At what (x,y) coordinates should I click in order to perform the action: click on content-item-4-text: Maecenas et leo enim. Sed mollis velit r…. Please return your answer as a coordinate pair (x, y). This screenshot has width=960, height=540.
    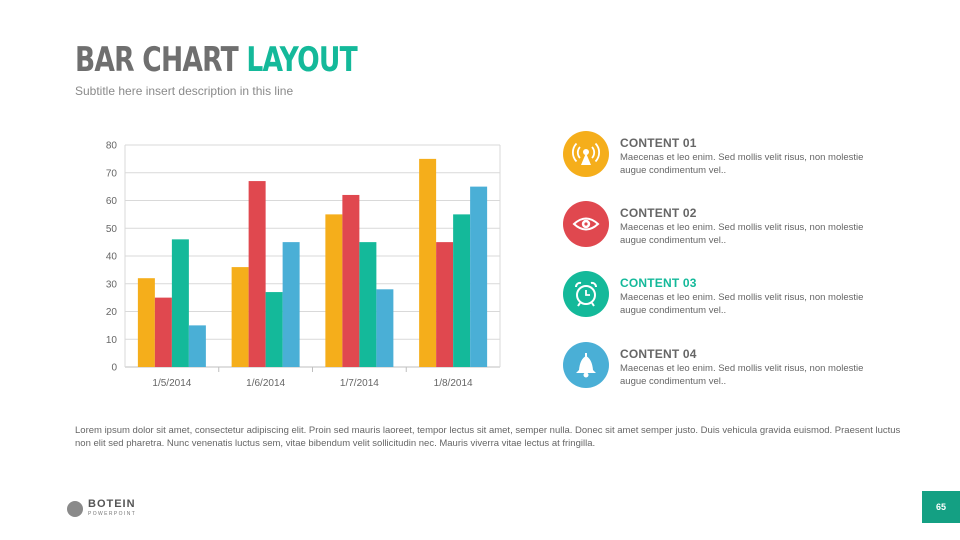
    Looking at the image, I should click on (742, 375).